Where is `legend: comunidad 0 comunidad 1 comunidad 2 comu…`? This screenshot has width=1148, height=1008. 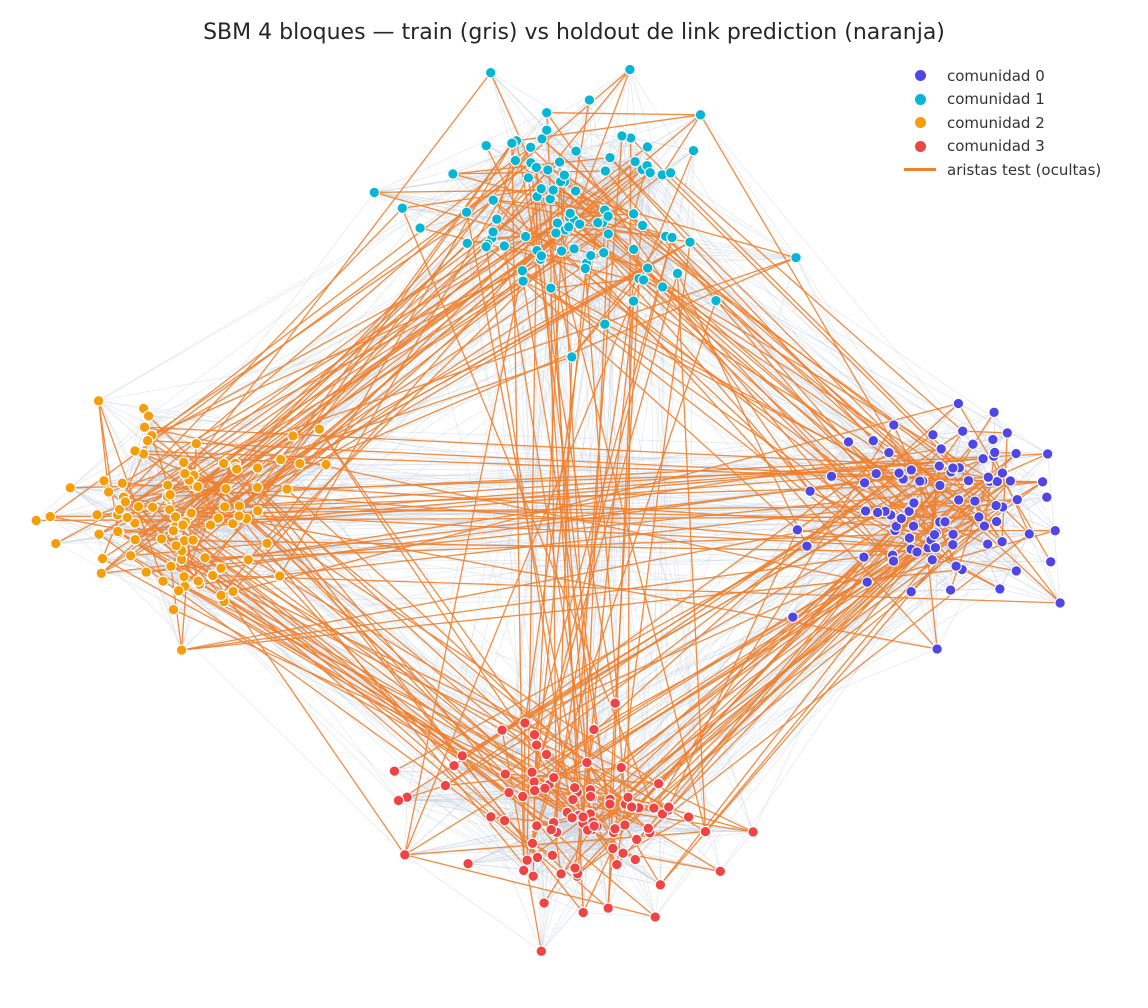
legend: comunidad 0 comunidad 1 comunidad 2 comu… is located at coordinates (1000, 123).